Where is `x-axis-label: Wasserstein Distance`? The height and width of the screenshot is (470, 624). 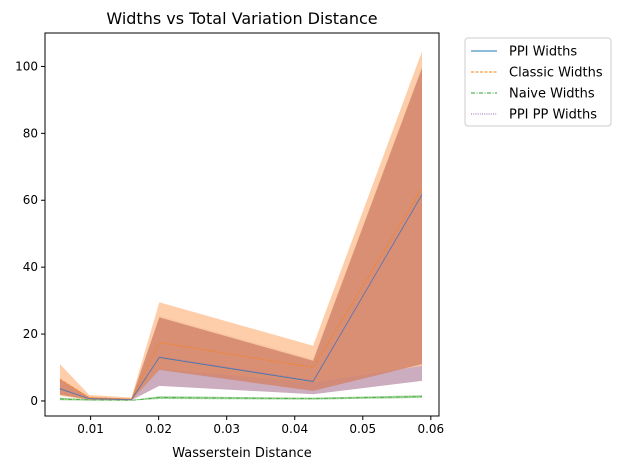 x-axis-label: Wasserstein Distance is located at coordinates (242, 453).